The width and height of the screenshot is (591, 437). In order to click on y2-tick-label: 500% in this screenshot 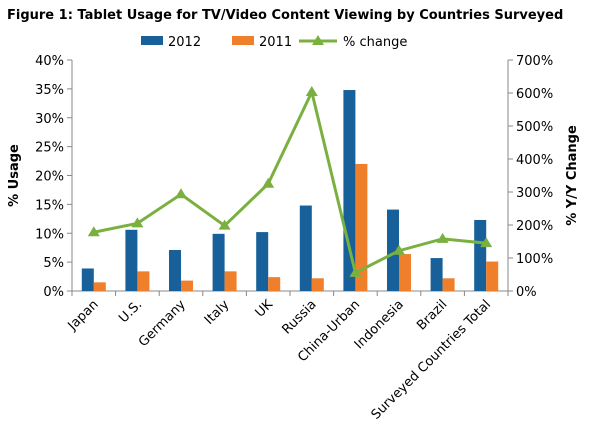, I will do `click(534, 127)`.